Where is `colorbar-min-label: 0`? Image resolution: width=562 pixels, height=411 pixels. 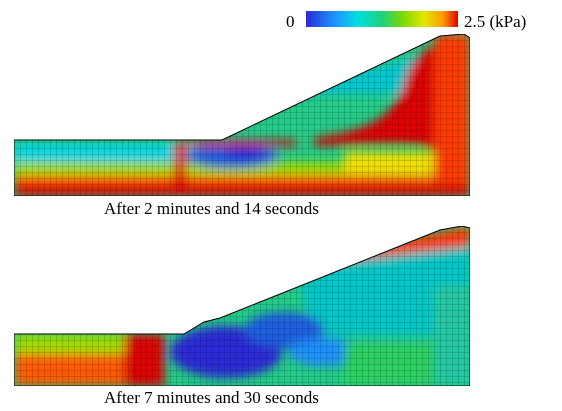
colorbar-min-label: 0 is located at coordinates (290, 21).